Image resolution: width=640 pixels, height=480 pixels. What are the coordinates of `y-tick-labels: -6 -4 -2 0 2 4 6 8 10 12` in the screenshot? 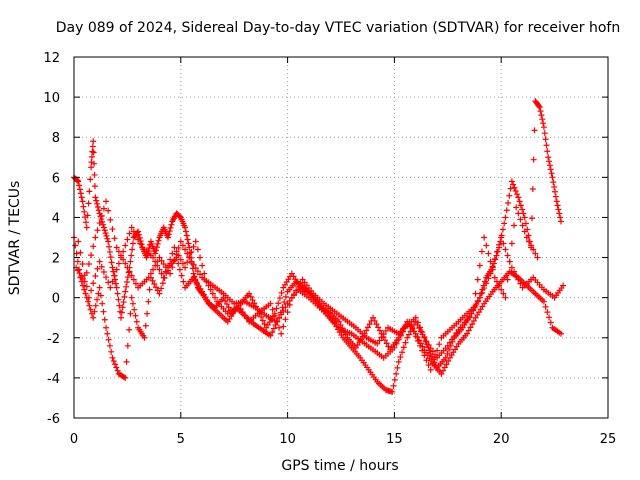 It's located at (51, 239).